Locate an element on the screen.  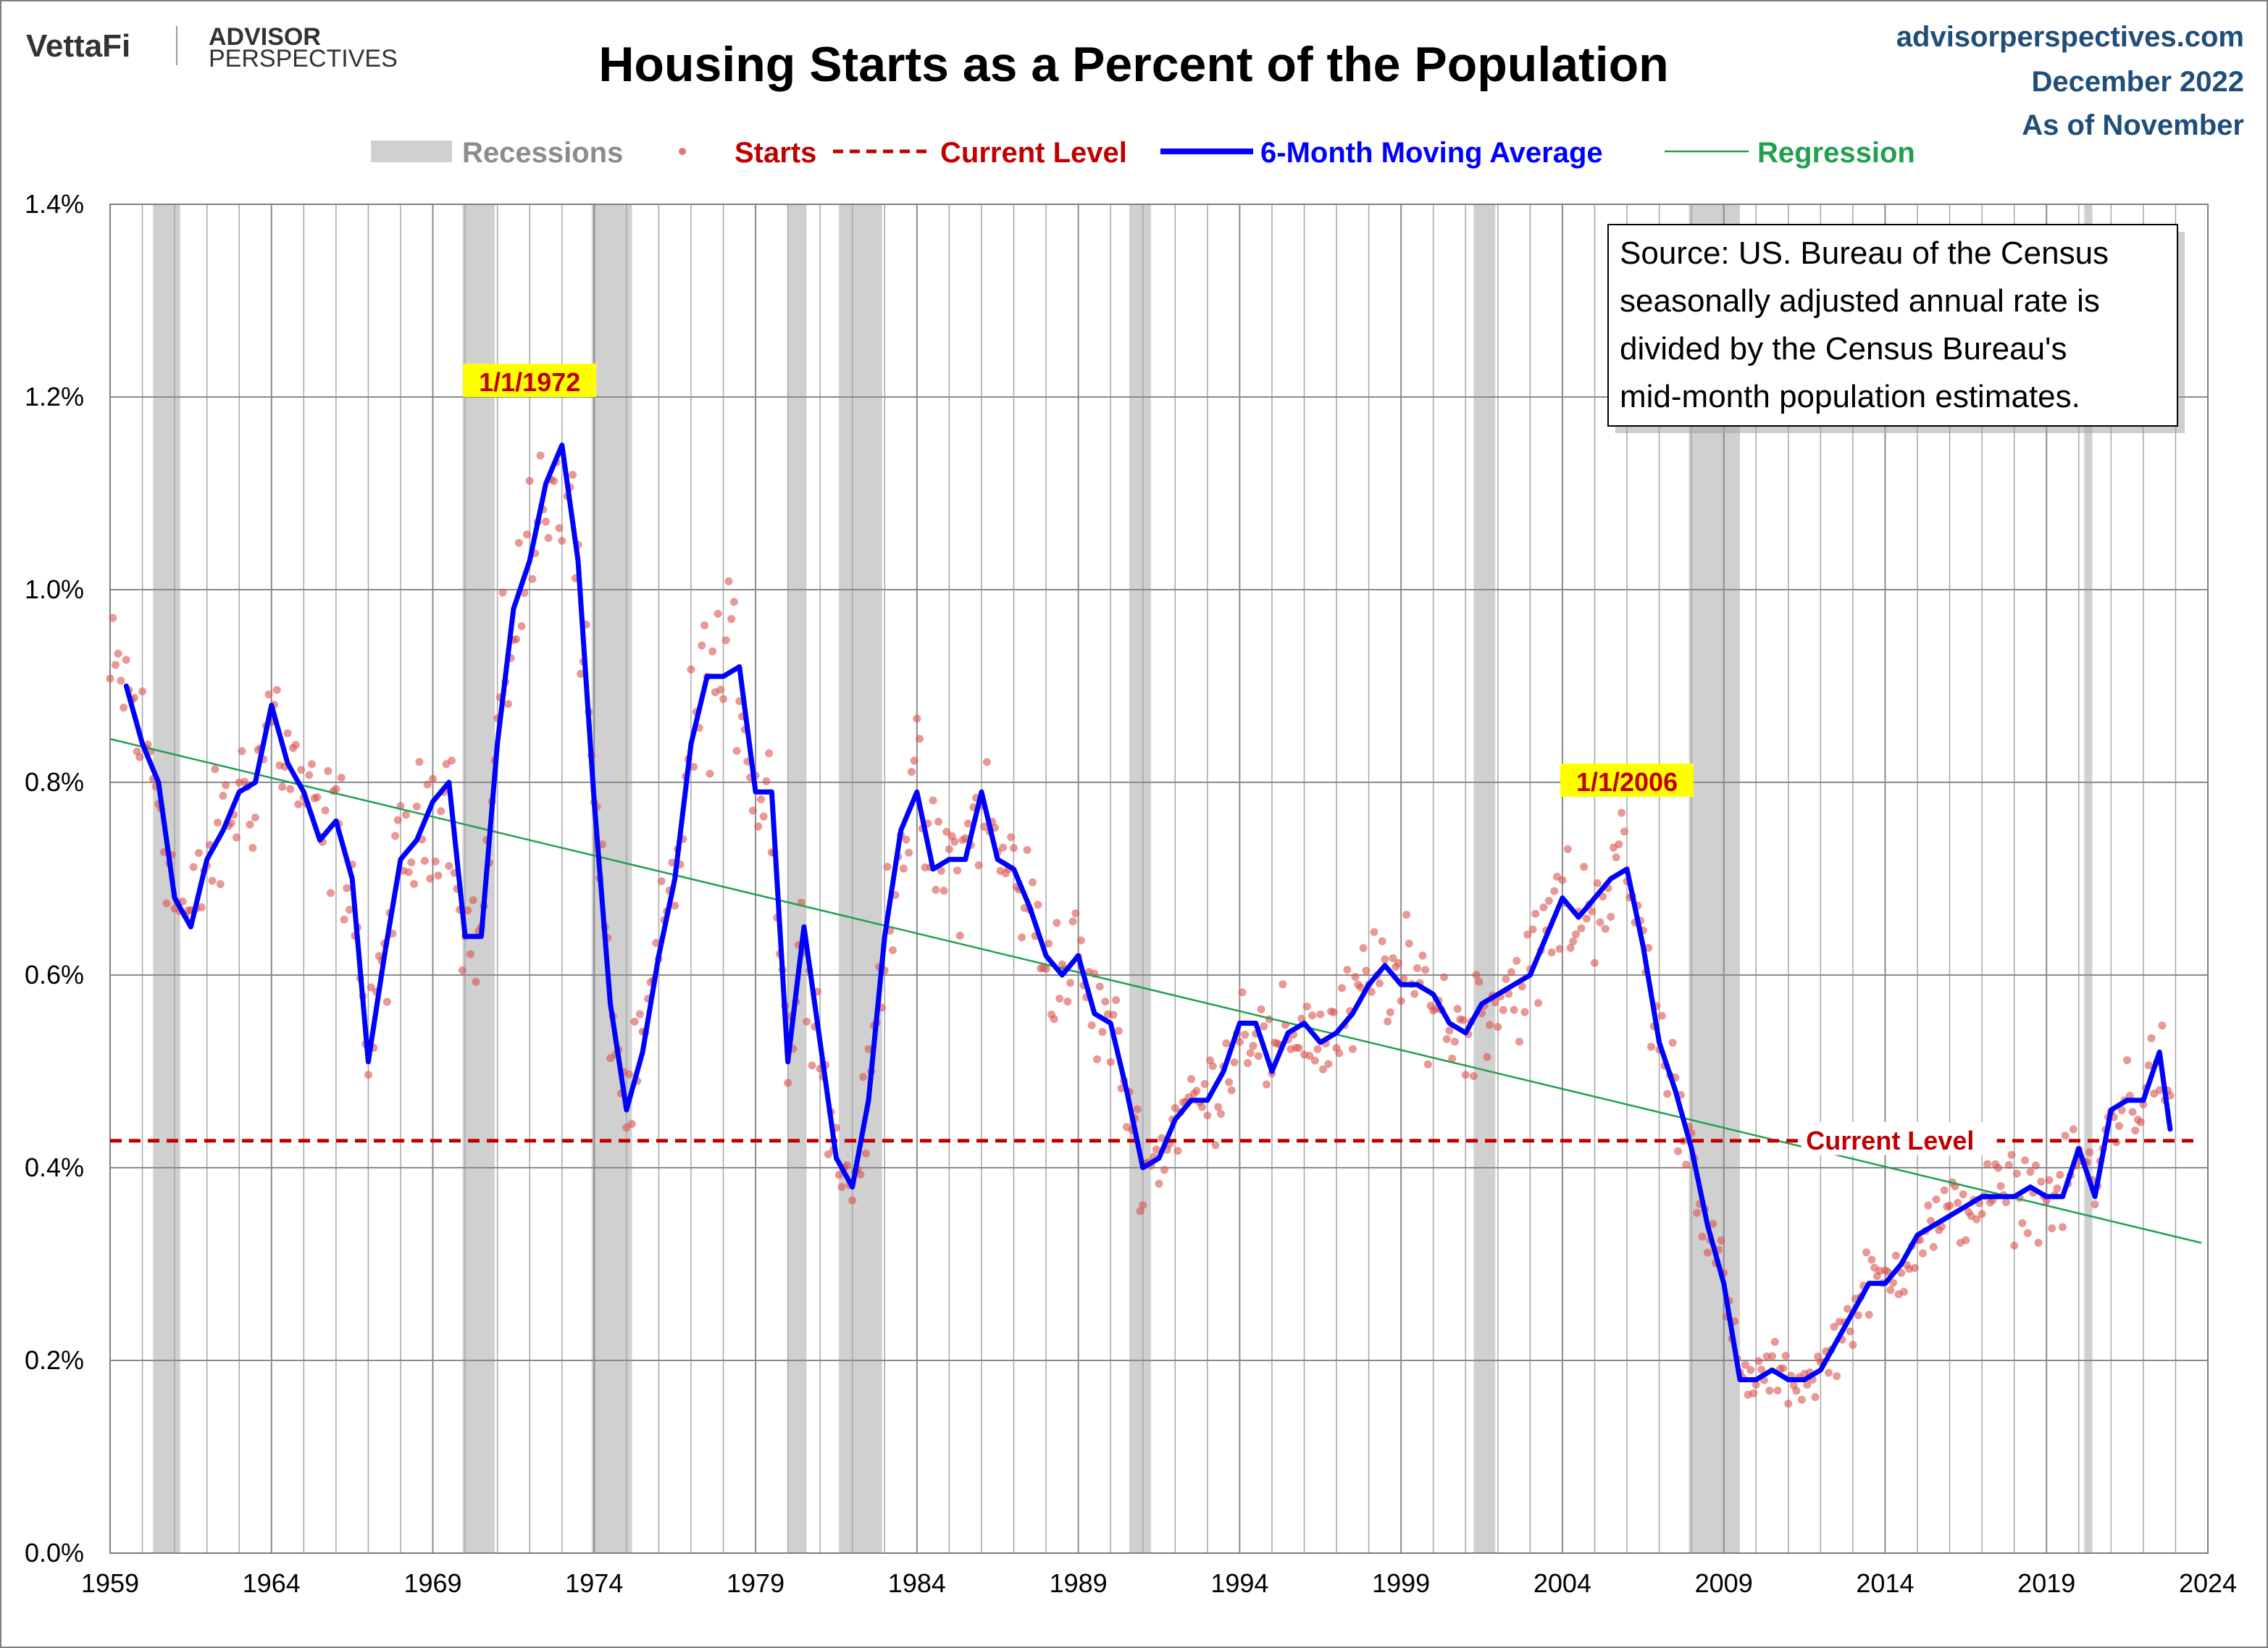
x-tick-label: 1969 is located at coordinates (432, 1583).